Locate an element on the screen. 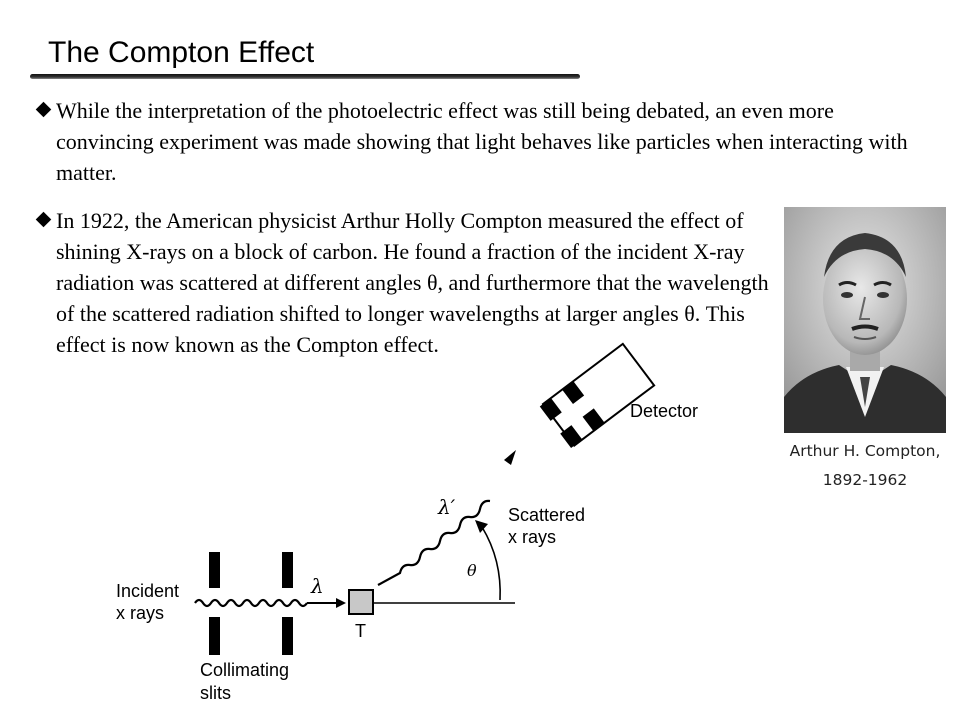 The height and width of the screenshot is (720, 960). theta-label: θ is located at coordinates (472, 570).